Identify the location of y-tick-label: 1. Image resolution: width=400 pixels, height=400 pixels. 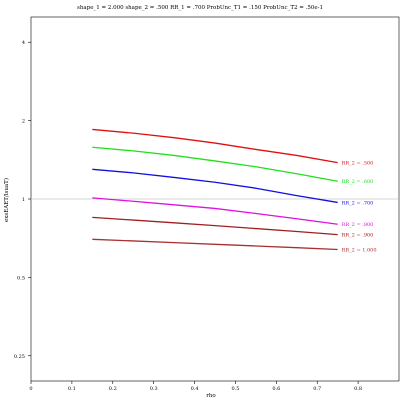
(23, 200).